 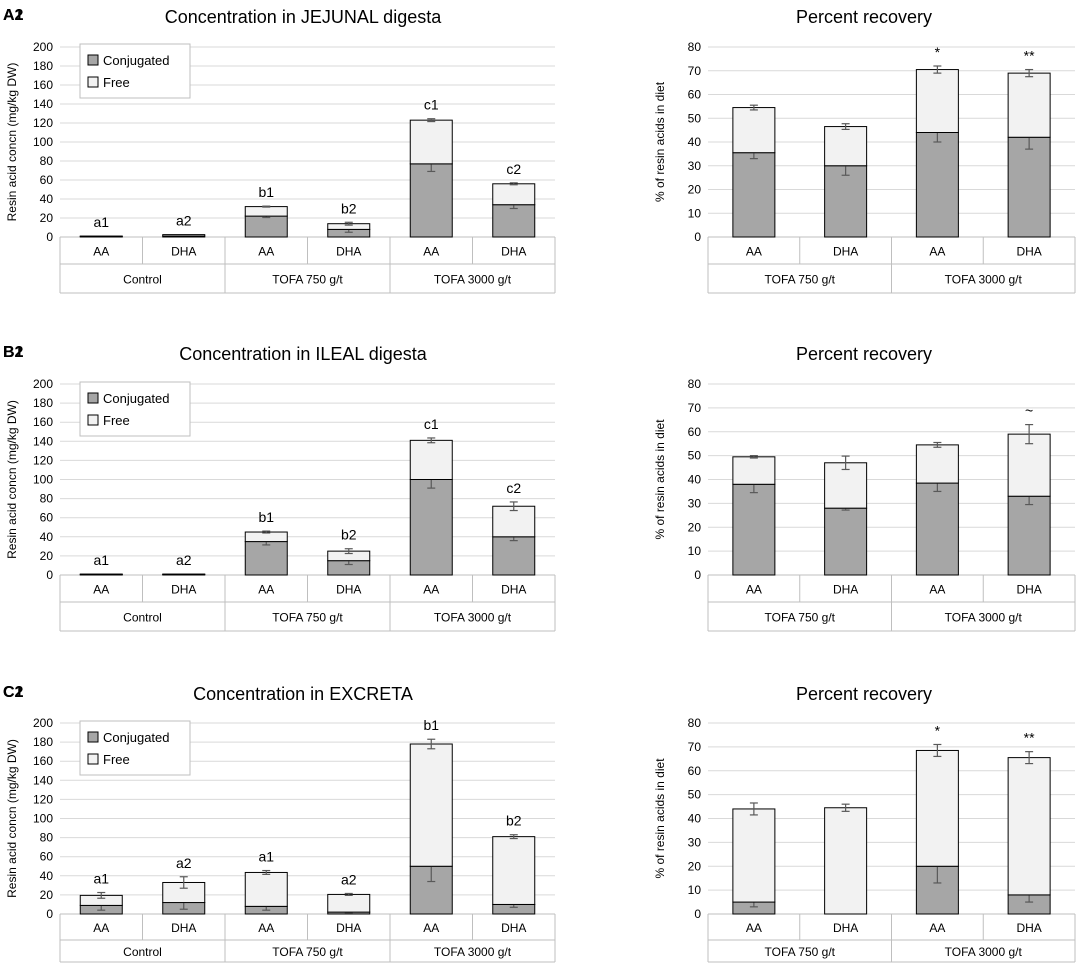 What do you see at coordinates (12, 142) in the screenshot?
I see `y-axis-label: Resin acid concn (mg/kg DW)` at bounding box center [12, 142].